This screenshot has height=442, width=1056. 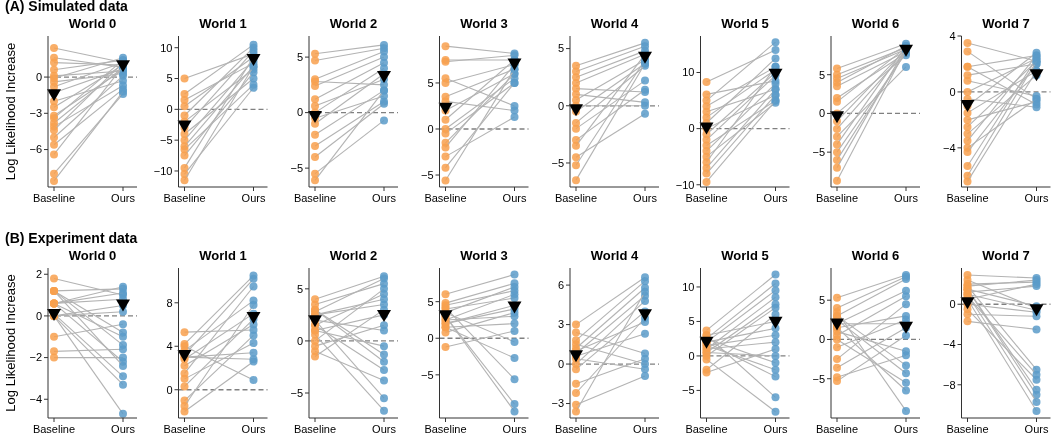 I want to click on y-tick-label: 6, so click(x=560, y=284).